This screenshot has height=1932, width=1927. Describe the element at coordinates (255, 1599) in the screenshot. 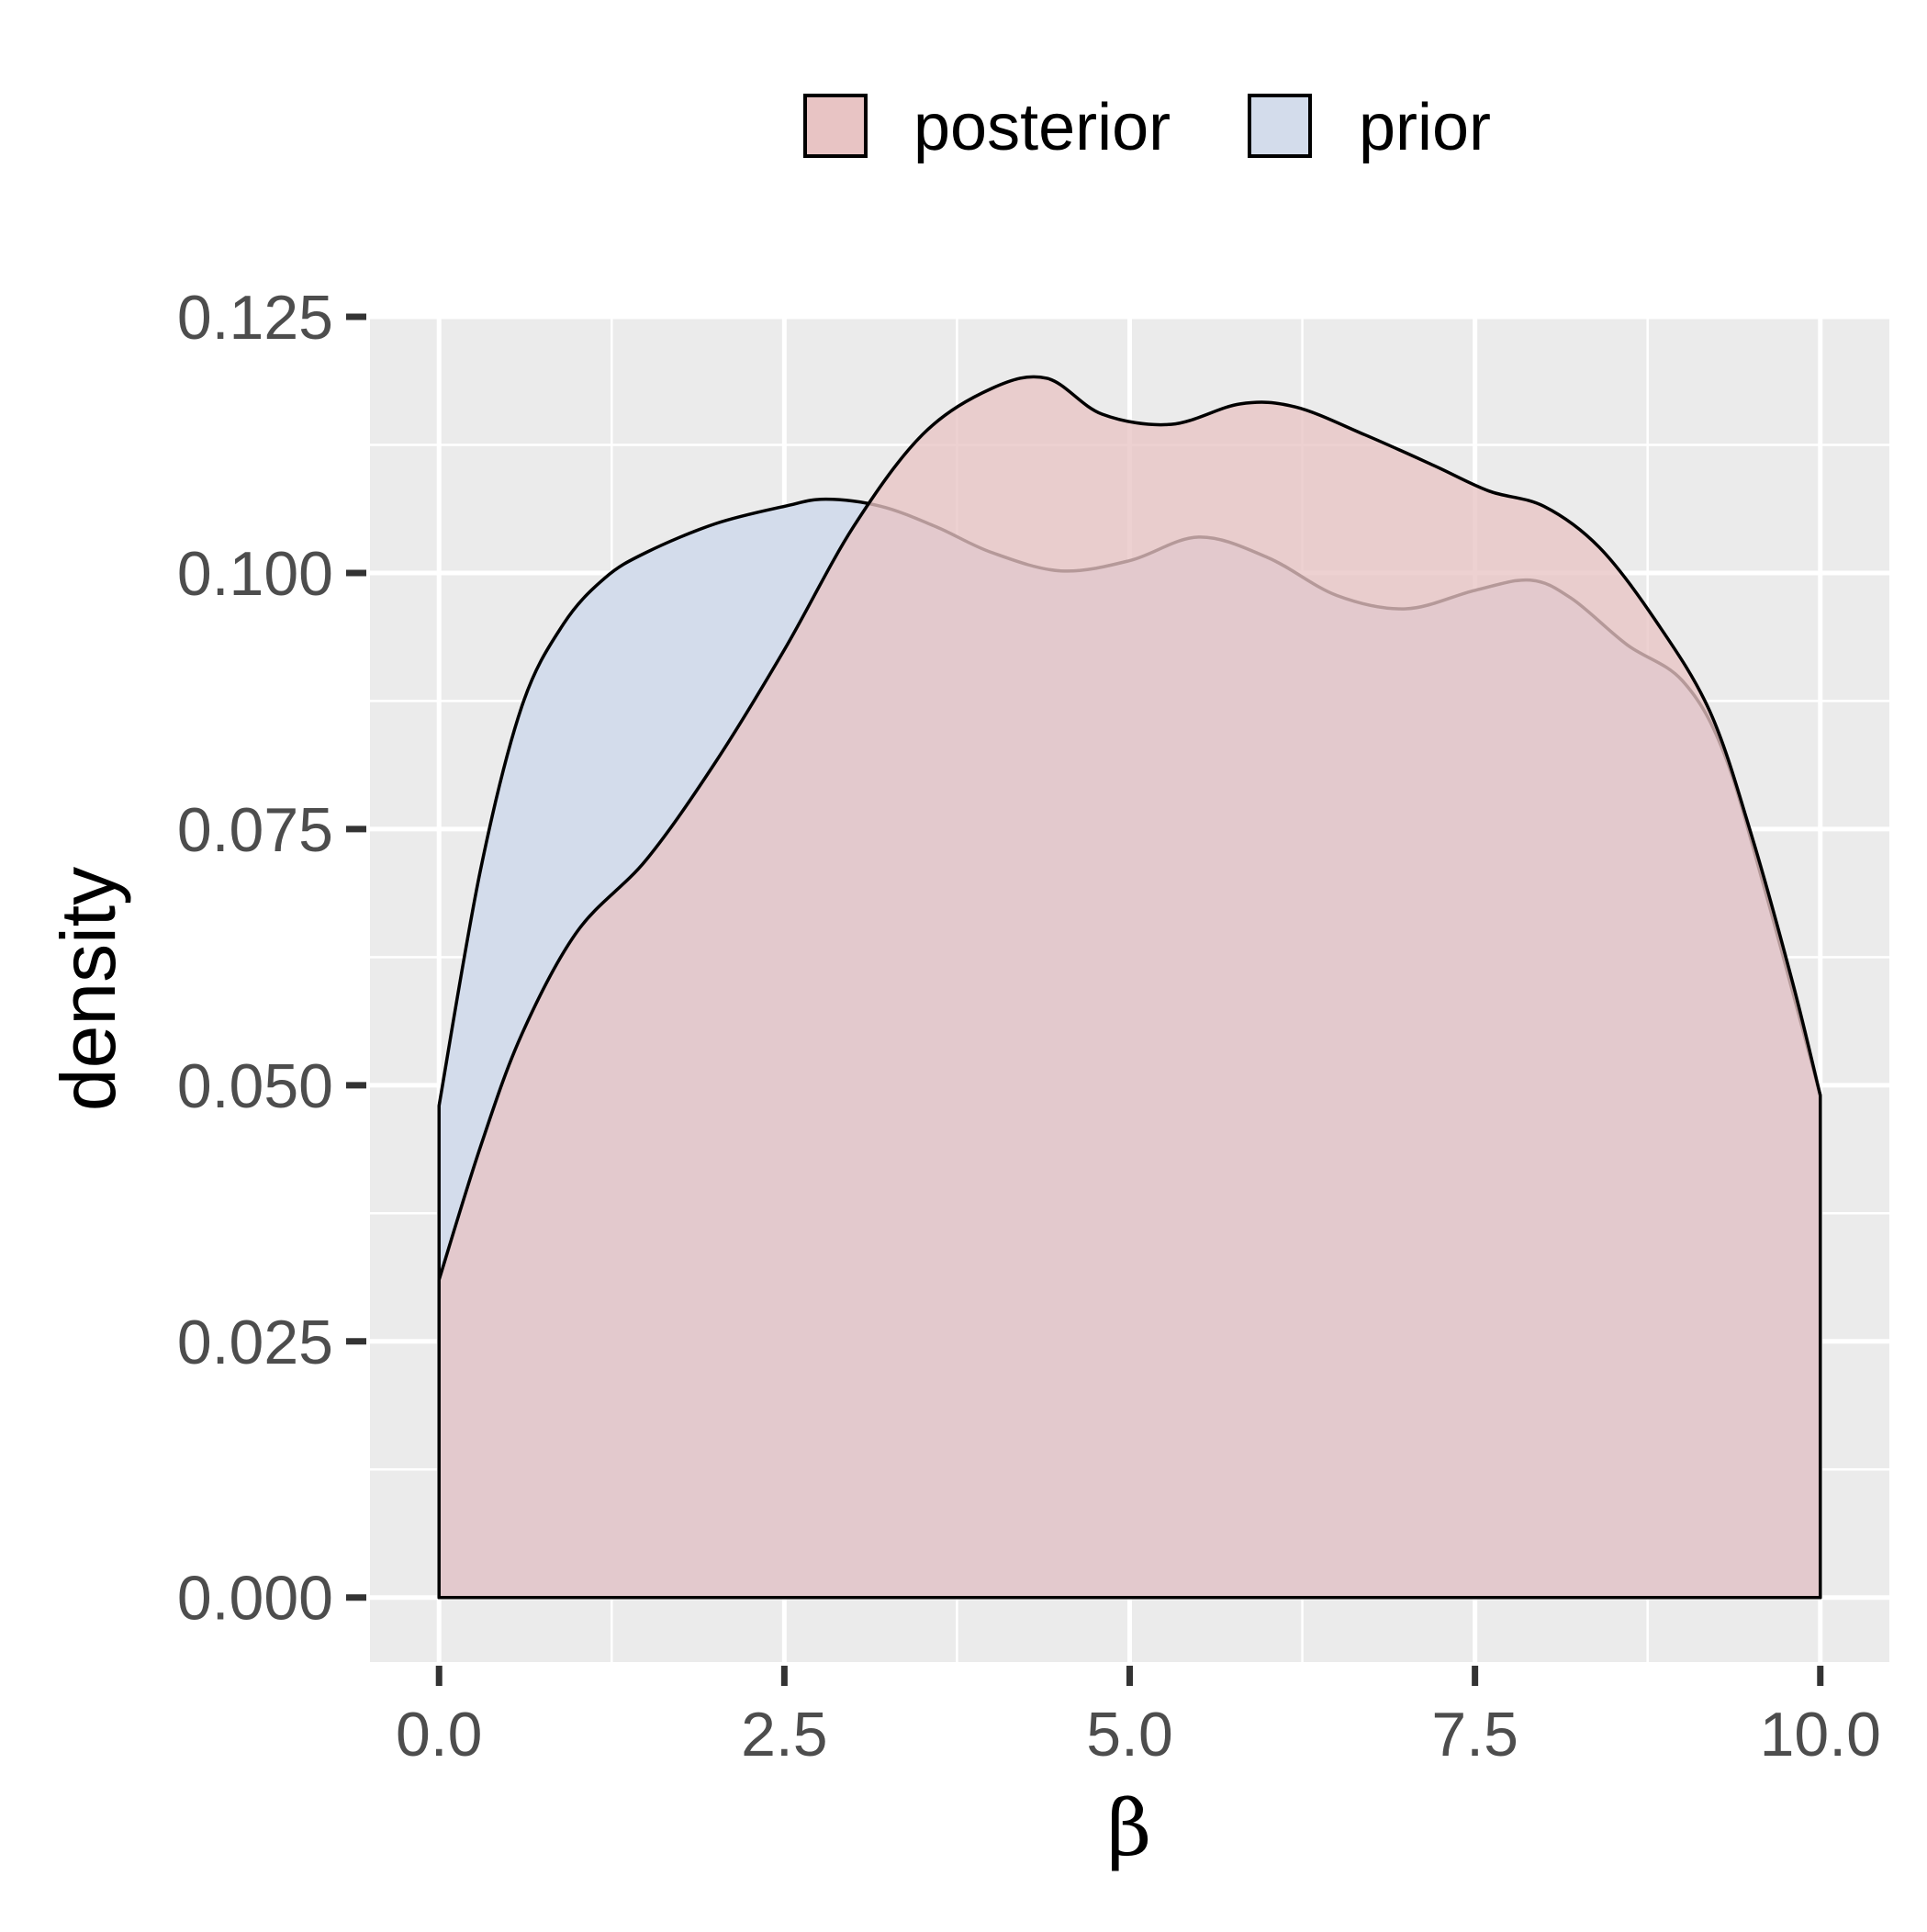

I see `y-tick-label: 0.000` at that location.